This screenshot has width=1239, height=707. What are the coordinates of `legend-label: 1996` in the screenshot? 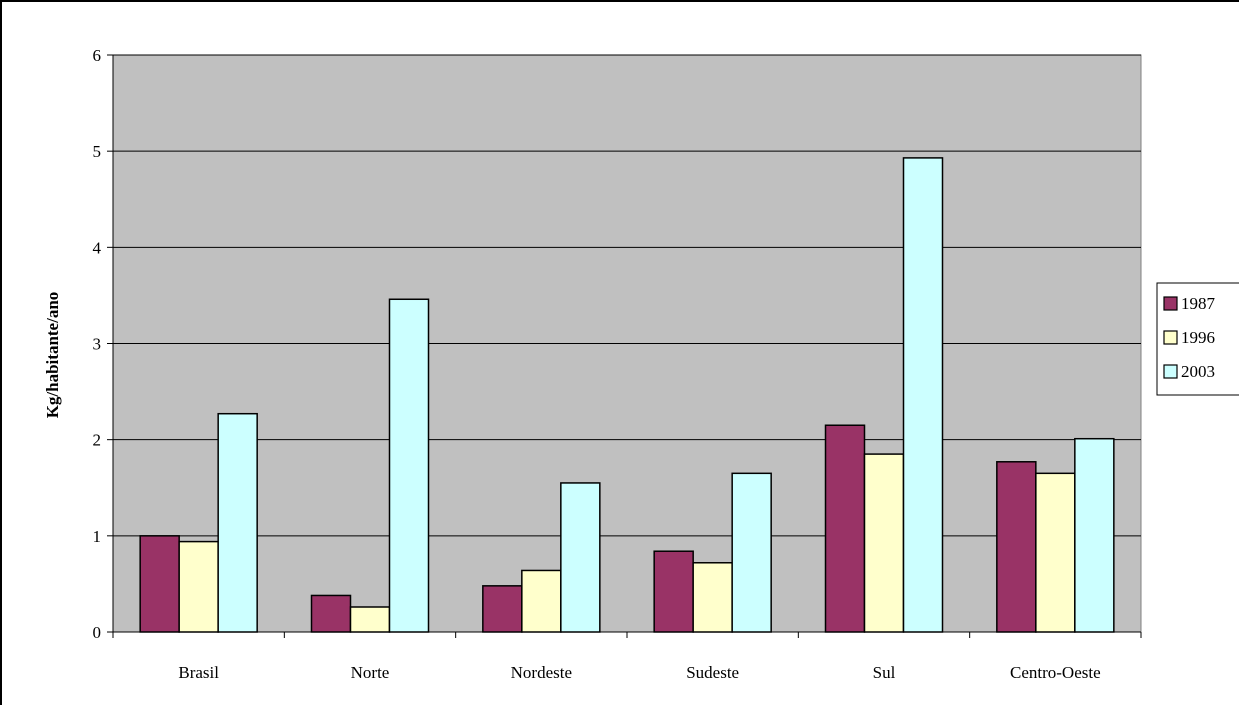 It's located at (1198, 337).